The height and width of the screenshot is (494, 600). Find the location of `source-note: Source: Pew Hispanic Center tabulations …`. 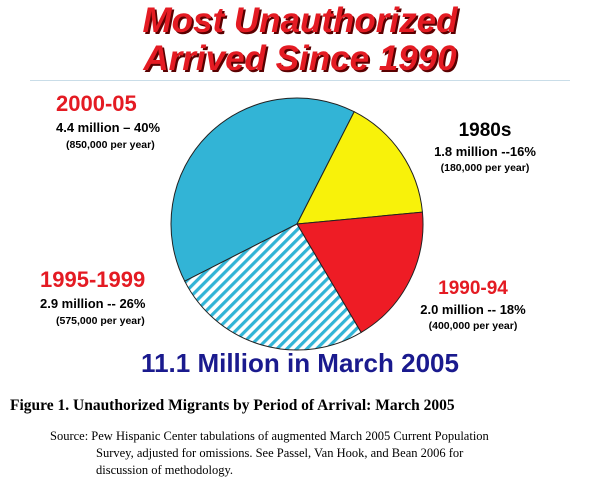

source-note: Source: Pew Hispanic Center tabulations … is located at coordinates (324, 453).